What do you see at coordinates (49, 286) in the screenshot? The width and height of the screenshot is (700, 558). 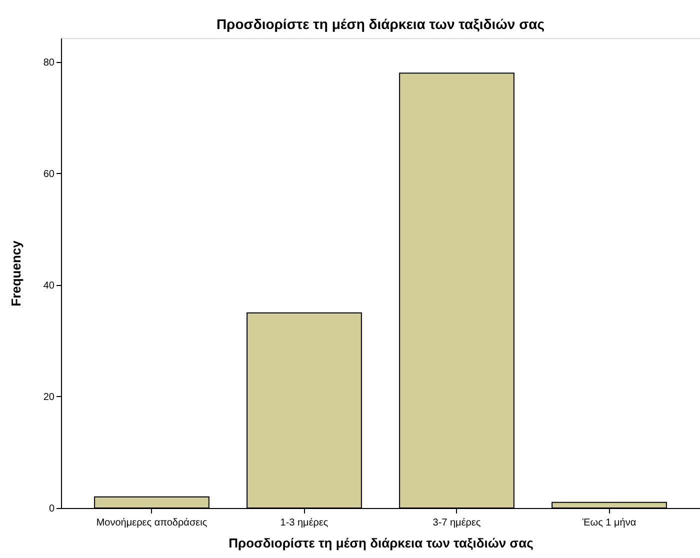 I see `y-tick-label: 40` at bounding box center [49, 286].